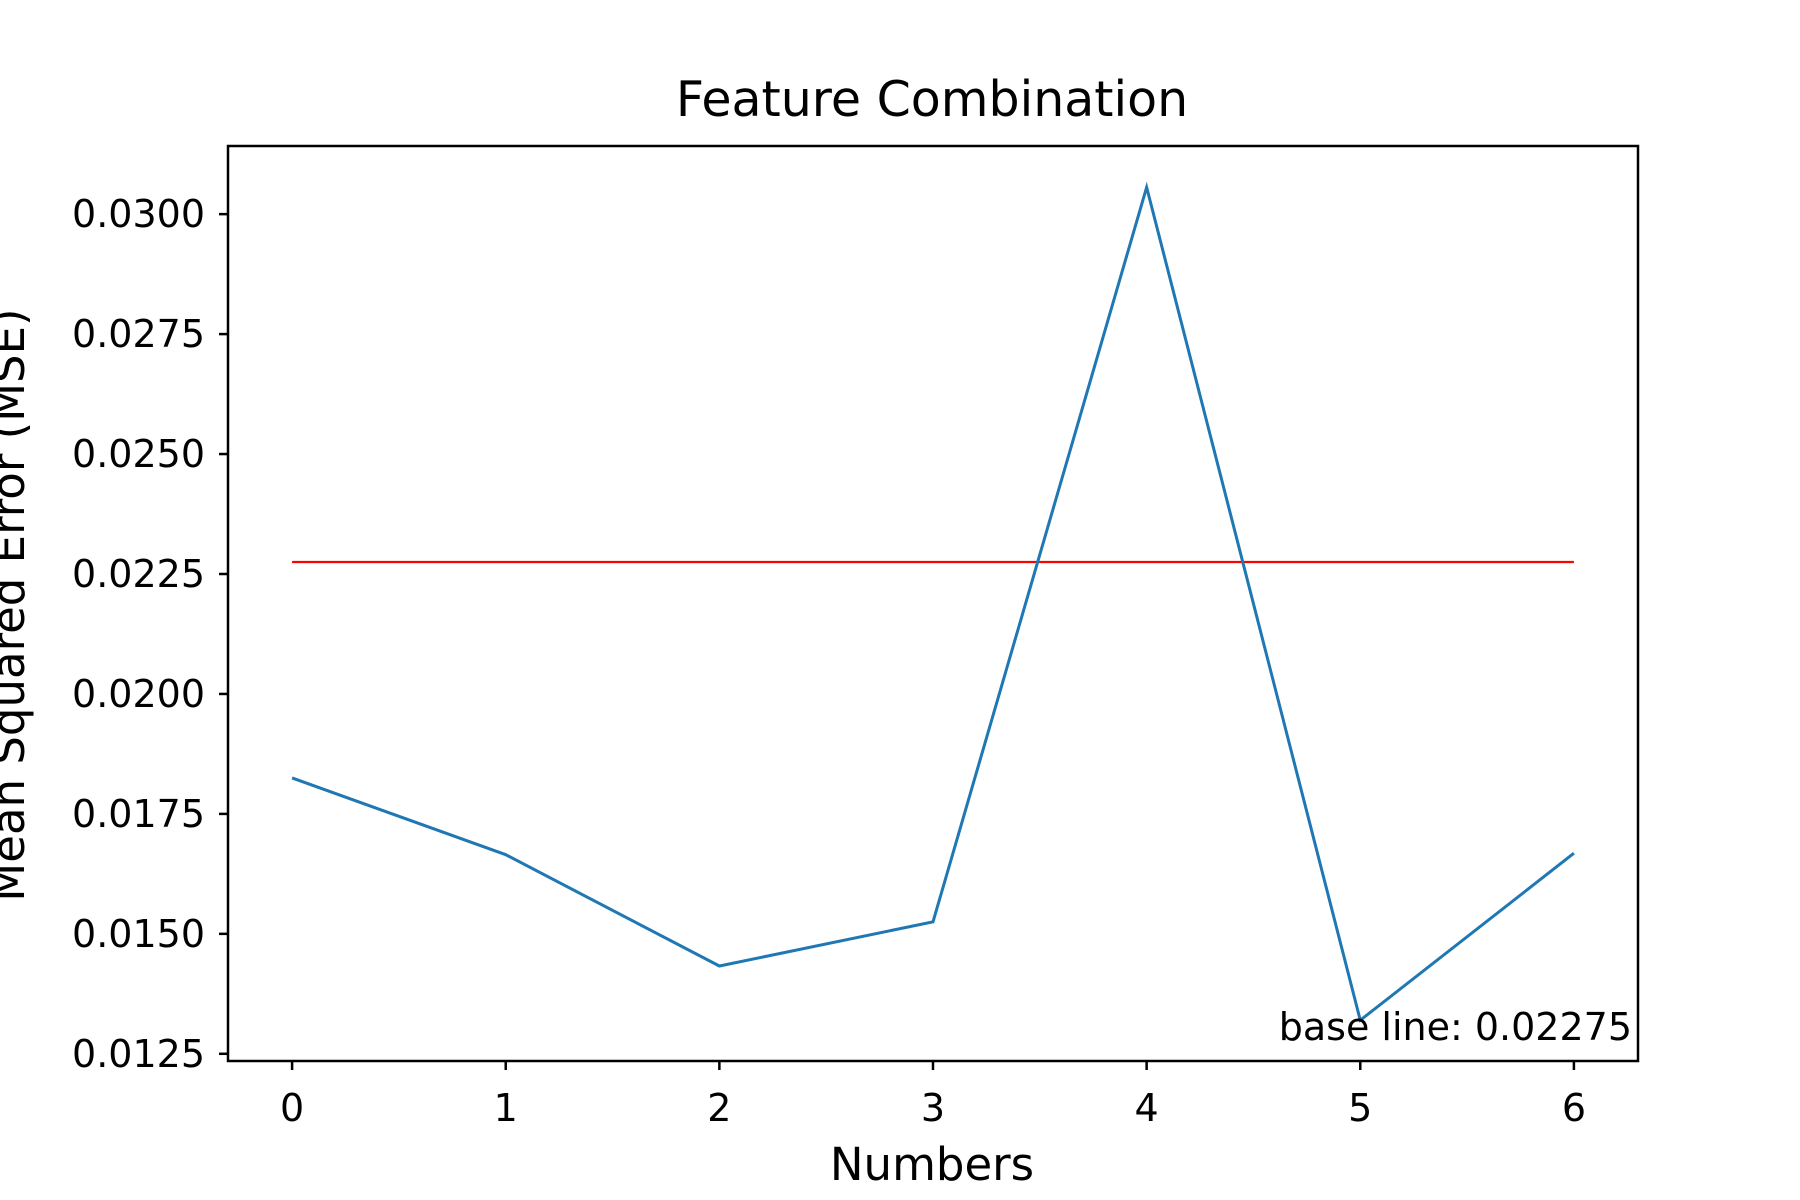  I want to click on baseline-annotation: base line: 0.02275, so click(1455, 1027).